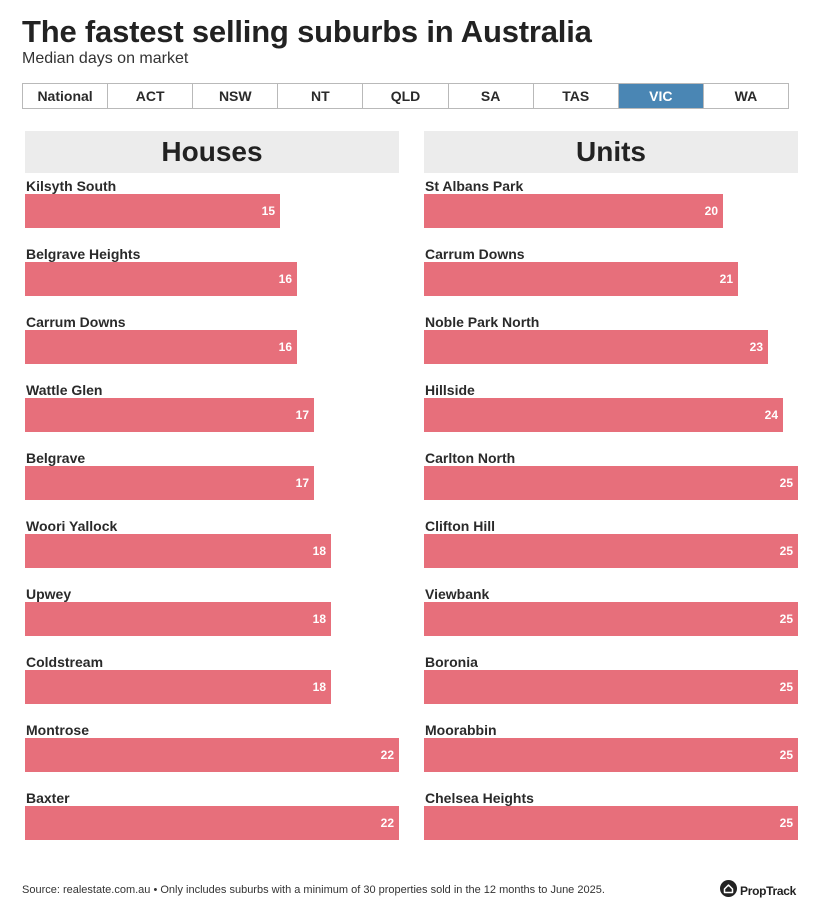 This screenshot has height=908, width=832. I want to click on tab-sa: SA, so click(490, 96).